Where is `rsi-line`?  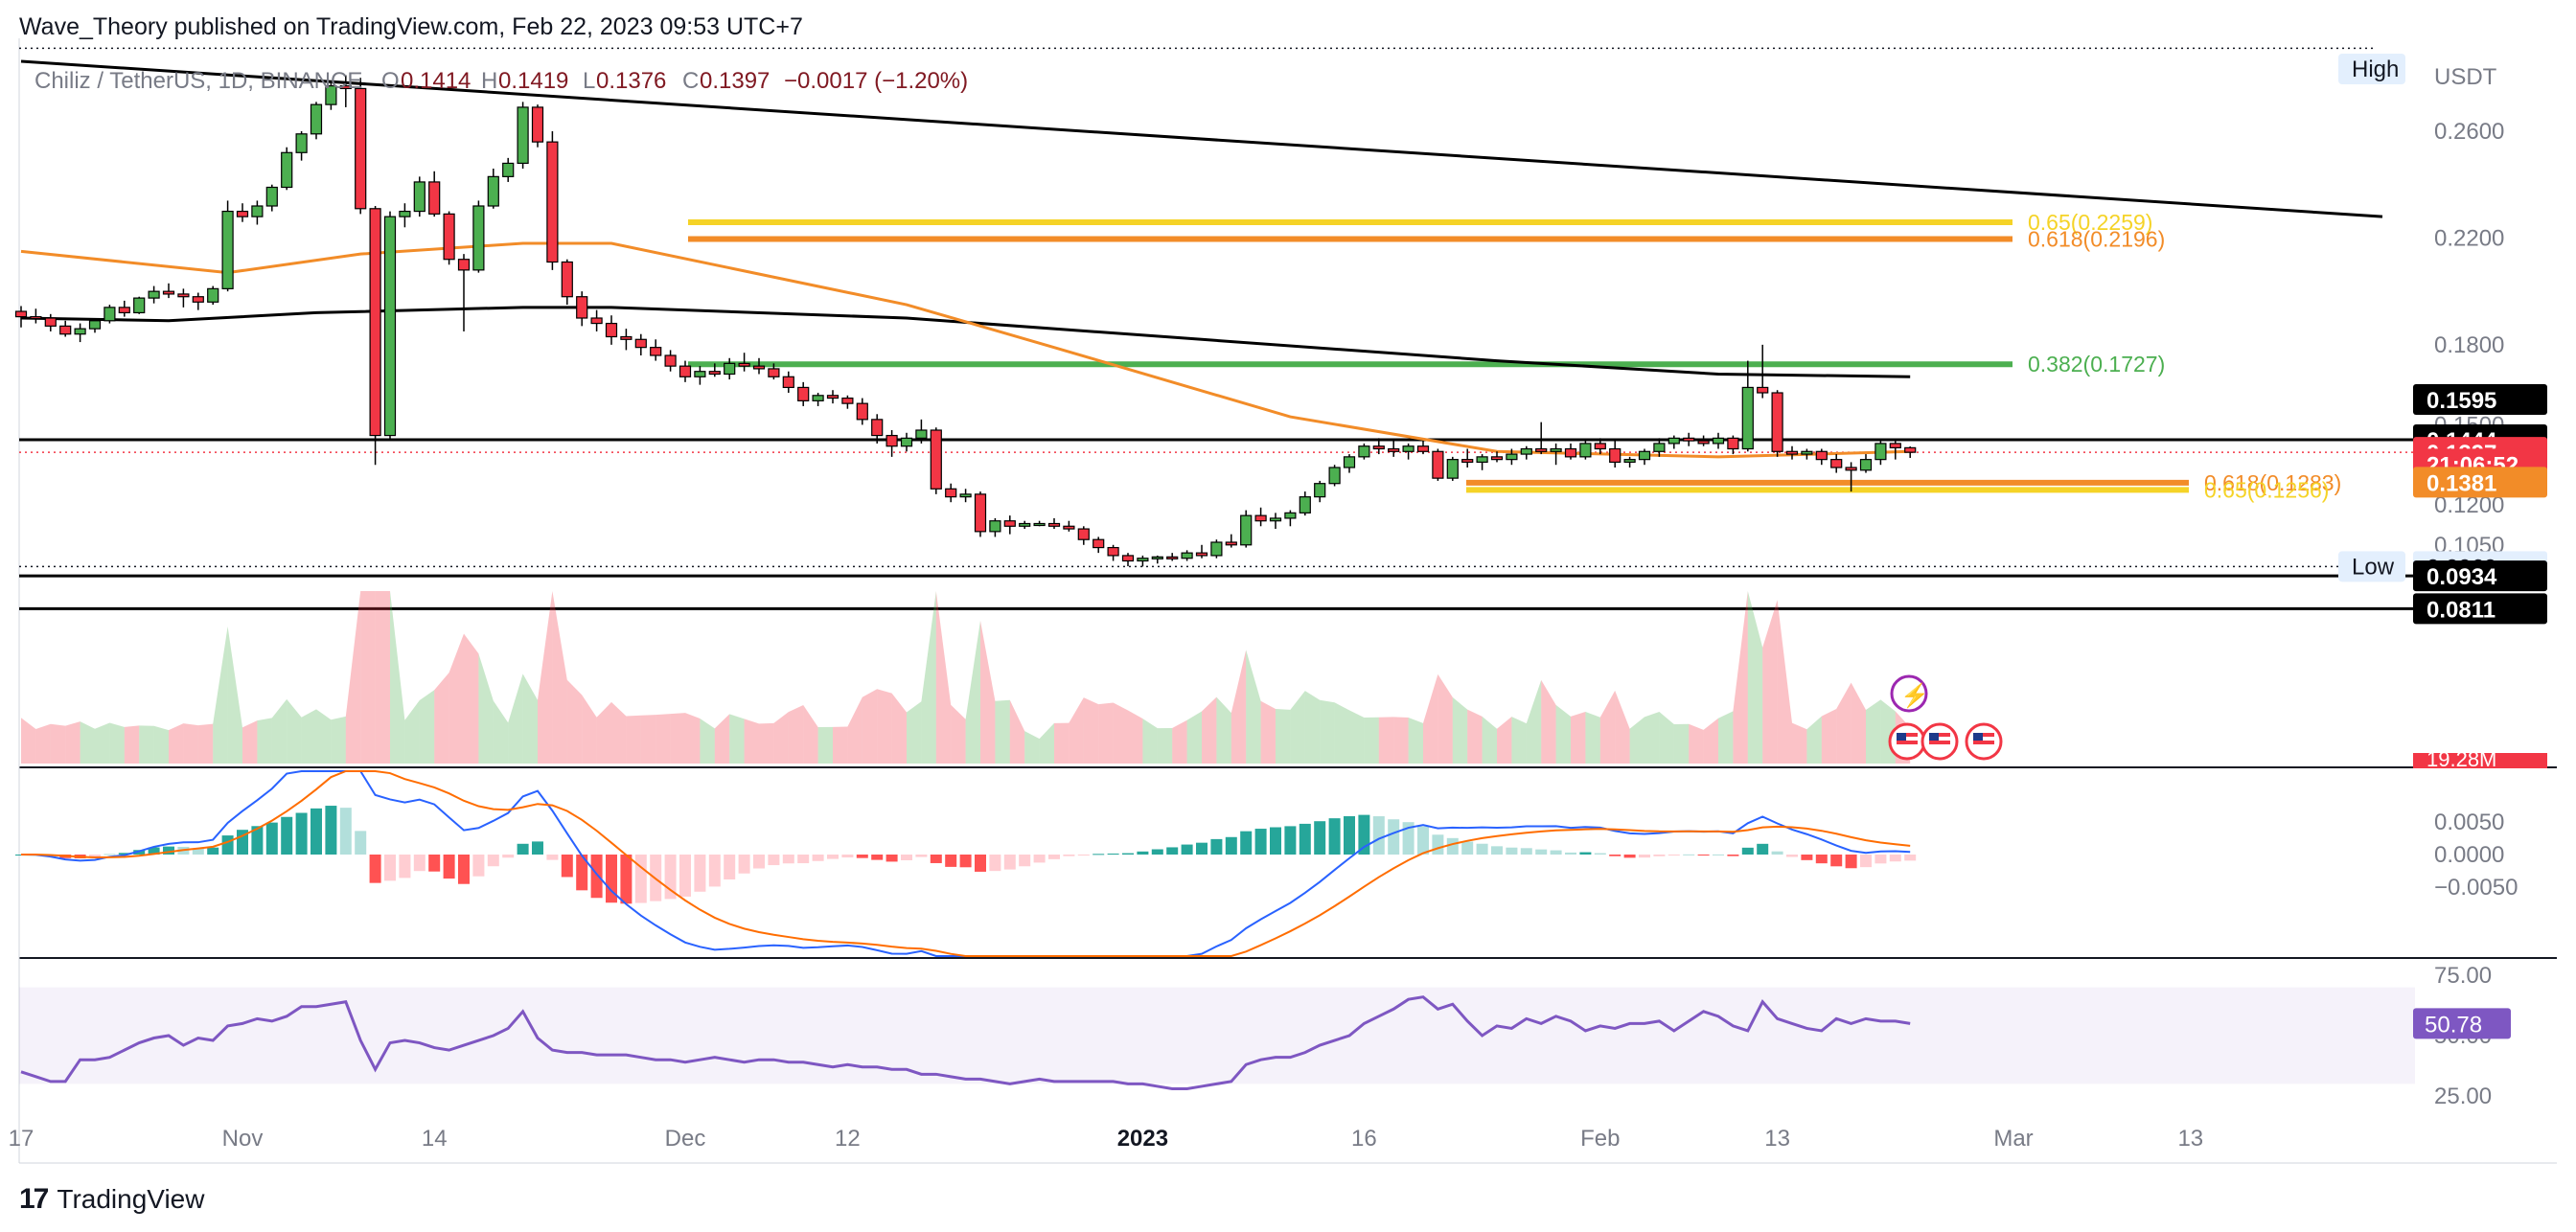 rsi-line is located at coordinates (965, 1042).